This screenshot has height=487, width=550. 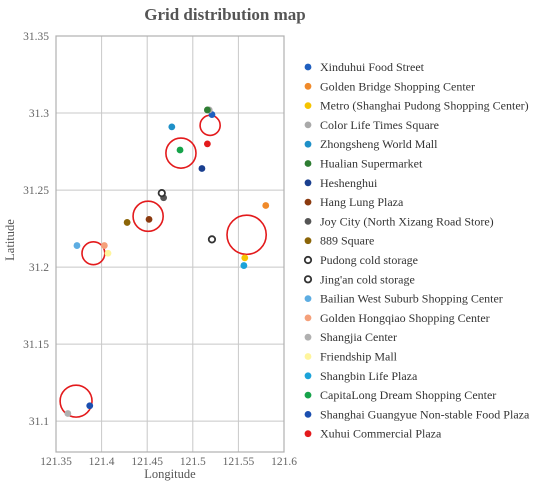 What do you see at coordinates (379, 125) in the screenshot?
I see `legend-label: Color Life Times Square` at bounding box center [379, 125].